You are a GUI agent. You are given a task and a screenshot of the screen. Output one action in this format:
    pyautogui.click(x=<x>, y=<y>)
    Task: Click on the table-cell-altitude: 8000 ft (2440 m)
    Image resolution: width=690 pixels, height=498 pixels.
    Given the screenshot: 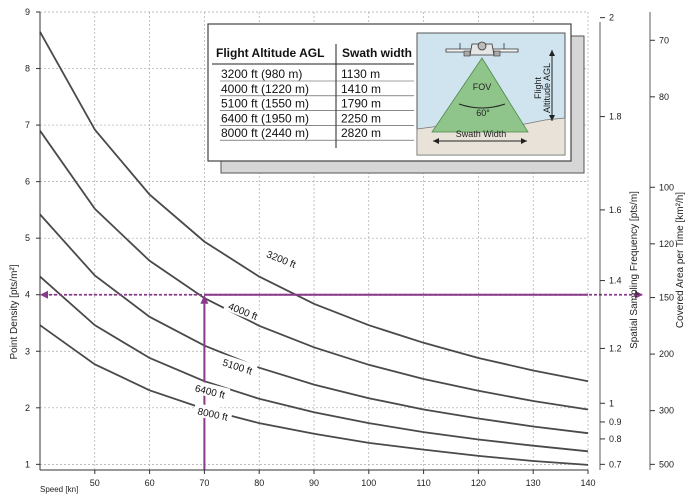 What is the action you would take?
    pyautogui.click(x=265, y=133)
    